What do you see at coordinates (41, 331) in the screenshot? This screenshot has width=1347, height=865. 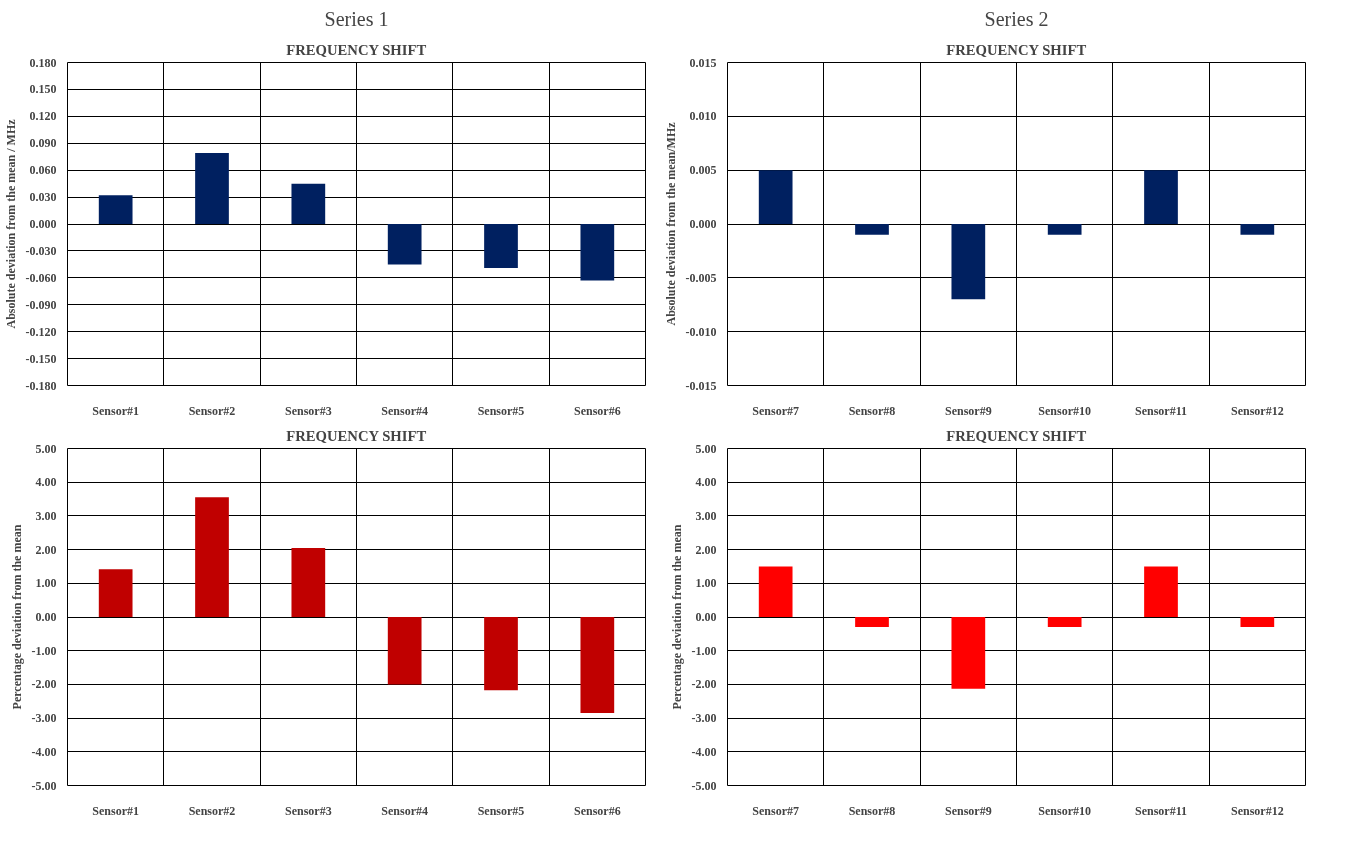 I see `y-tick-label: -0.120` at bounding box center [41, 331].